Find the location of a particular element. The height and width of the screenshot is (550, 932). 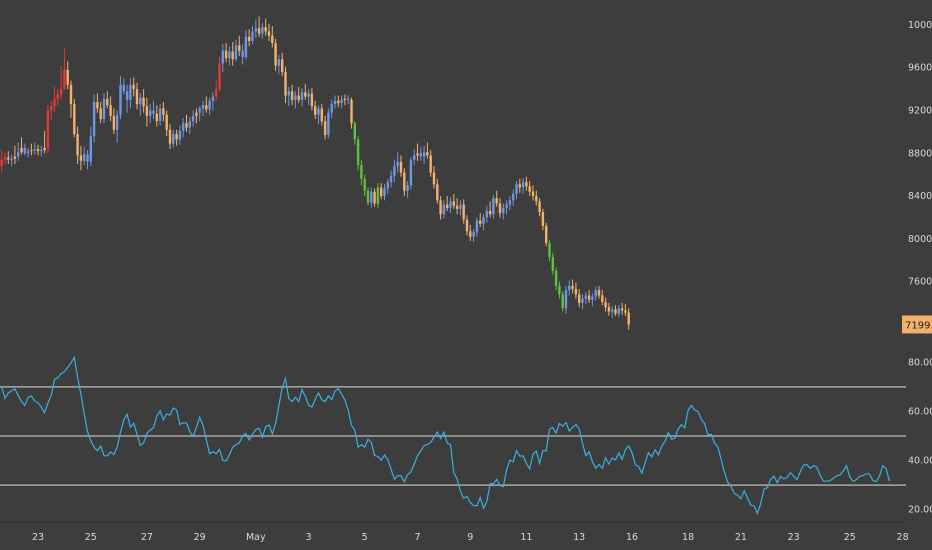

time-tick-label: 11 is located at coordinates (526, 537).